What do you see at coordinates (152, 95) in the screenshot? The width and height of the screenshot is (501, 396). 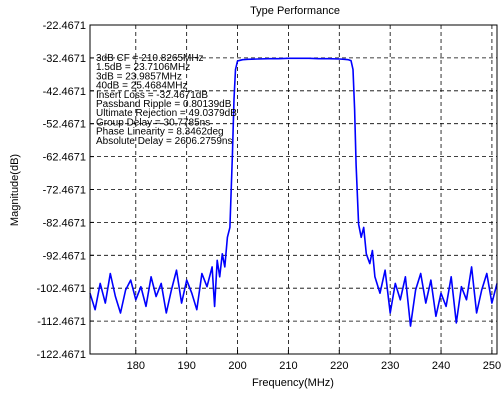 I see `annotation-text: Insert Loss = -32.4671dB` at bounding box center [152, 95].